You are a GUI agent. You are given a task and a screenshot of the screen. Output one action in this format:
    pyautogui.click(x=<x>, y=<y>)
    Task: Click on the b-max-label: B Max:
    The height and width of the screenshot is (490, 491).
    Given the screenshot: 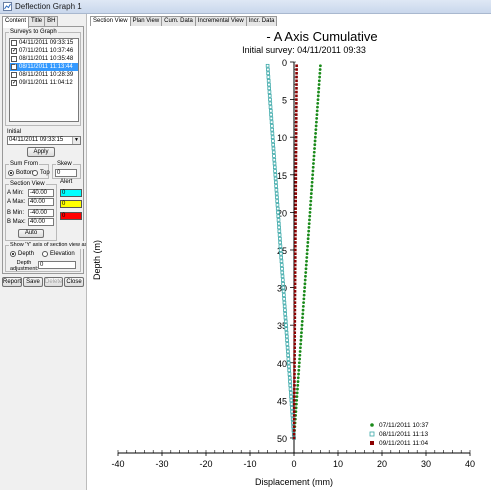 What is the action you would take?
    pyautogui.click(x=16, y=222)
    